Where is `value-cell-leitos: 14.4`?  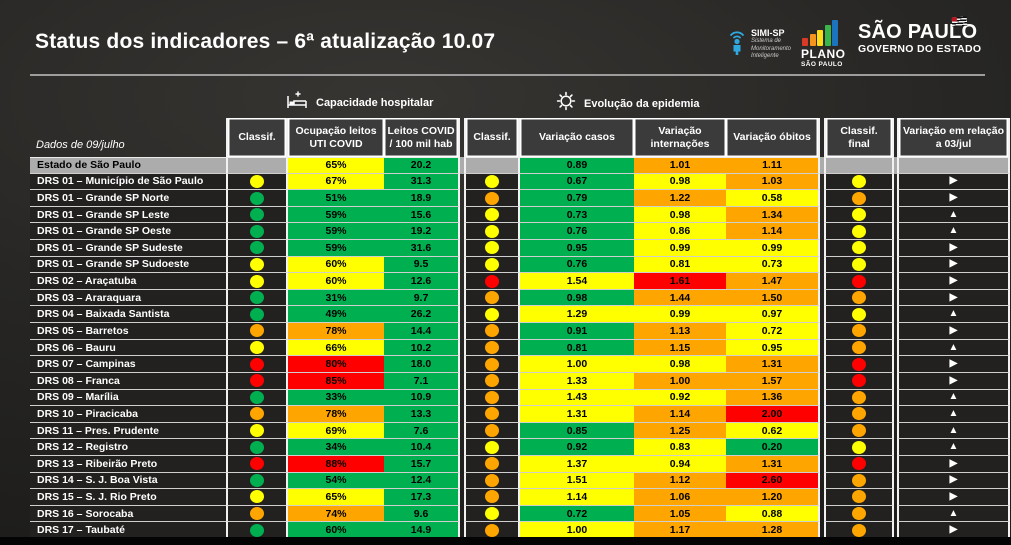 value-cell-leitos: 14.4 is located at coordinates (422, 331).